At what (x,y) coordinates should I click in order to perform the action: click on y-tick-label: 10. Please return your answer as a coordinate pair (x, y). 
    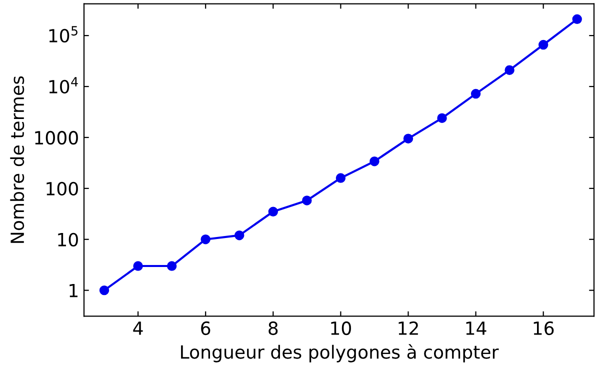
    Looking at the image, I should click on (68, 239).